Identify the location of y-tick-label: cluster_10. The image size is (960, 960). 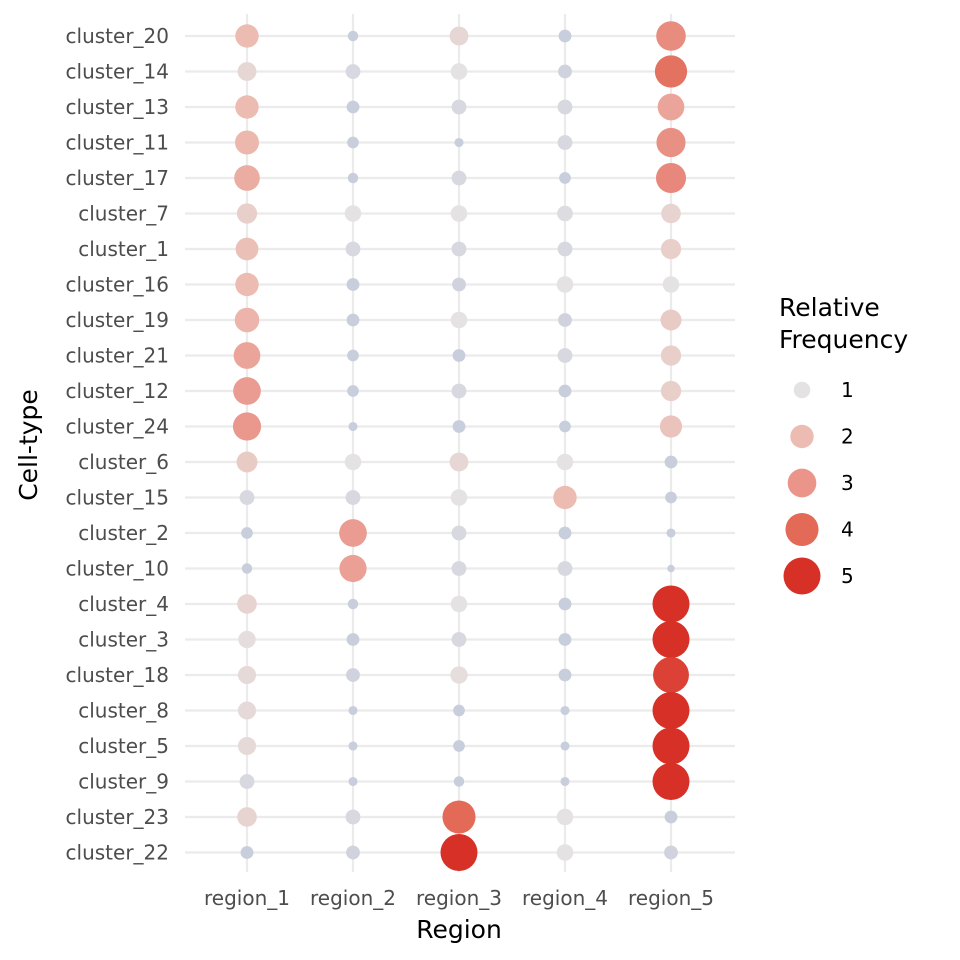
(117, 569).